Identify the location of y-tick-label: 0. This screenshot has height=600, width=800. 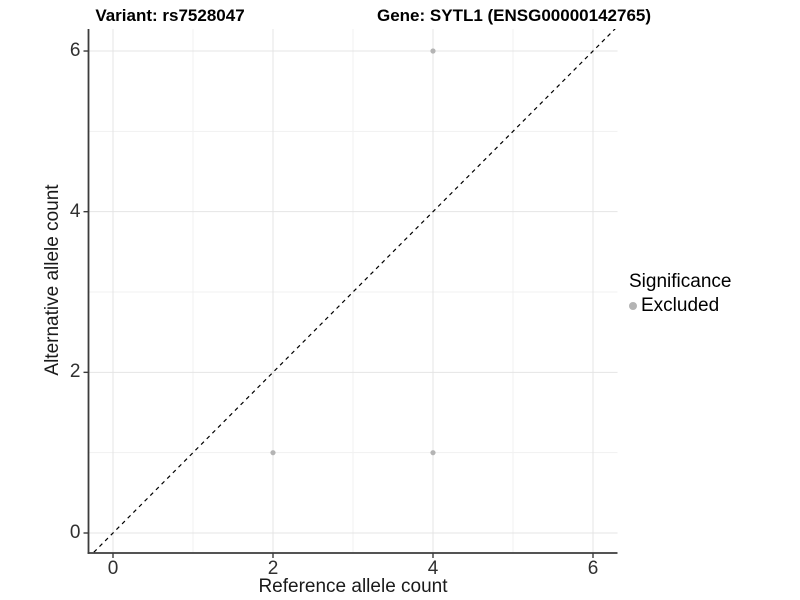
(75, 532).